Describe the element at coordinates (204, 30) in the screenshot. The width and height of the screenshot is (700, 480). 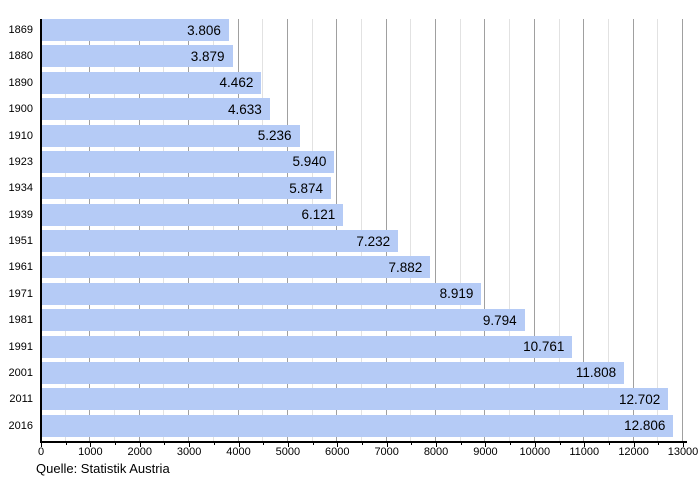
I see `bar-value-label: 3.806` at that location.